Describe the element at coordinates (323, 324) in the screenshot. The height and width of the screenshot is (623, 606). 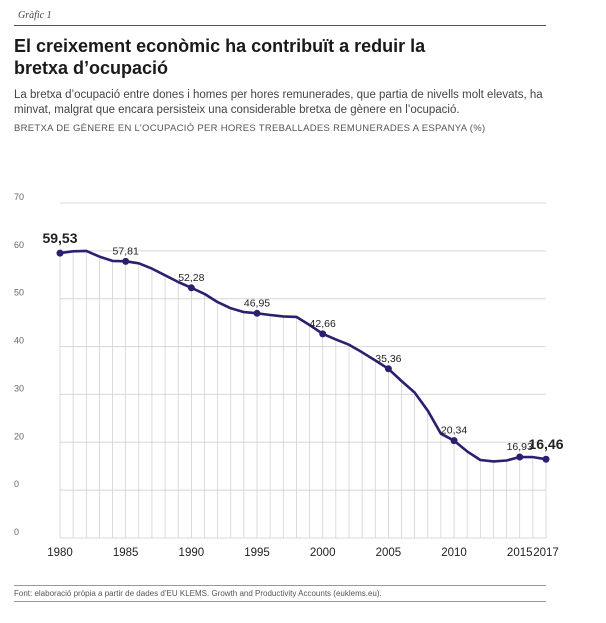
I see `data-label: 42,66` at that location.